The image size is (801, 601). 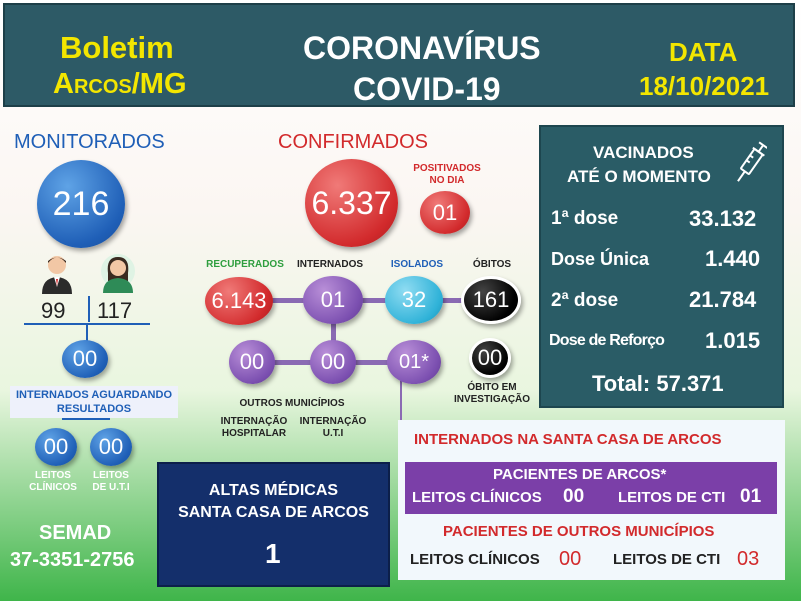 I want to click on monitorados-divider, so click(x=89, y=309).